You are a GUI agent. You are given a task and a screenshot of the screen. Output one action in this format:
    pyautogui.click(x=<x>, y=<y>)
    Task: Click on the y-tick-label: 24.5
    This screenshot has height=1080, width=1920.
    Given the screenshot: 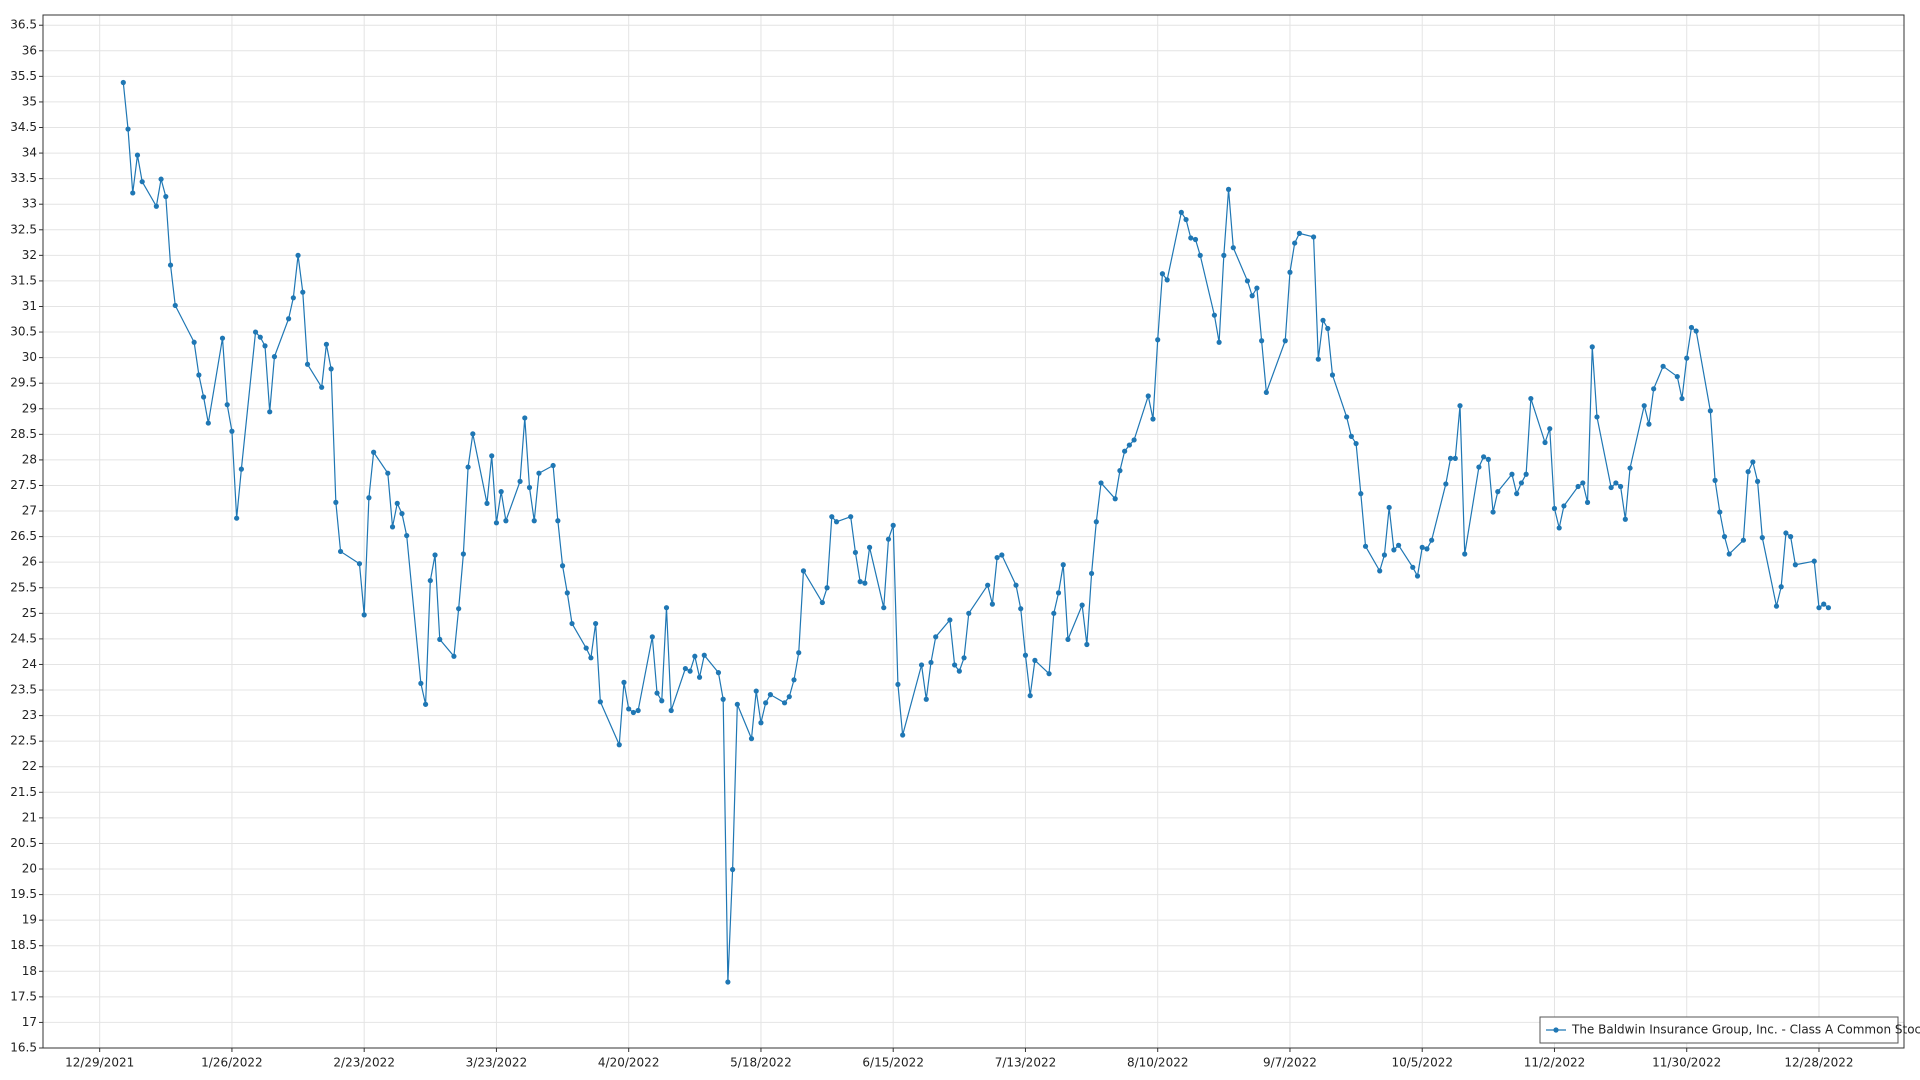 What is the action you would take?
    pyautogui.click(x=23, y=638)
    